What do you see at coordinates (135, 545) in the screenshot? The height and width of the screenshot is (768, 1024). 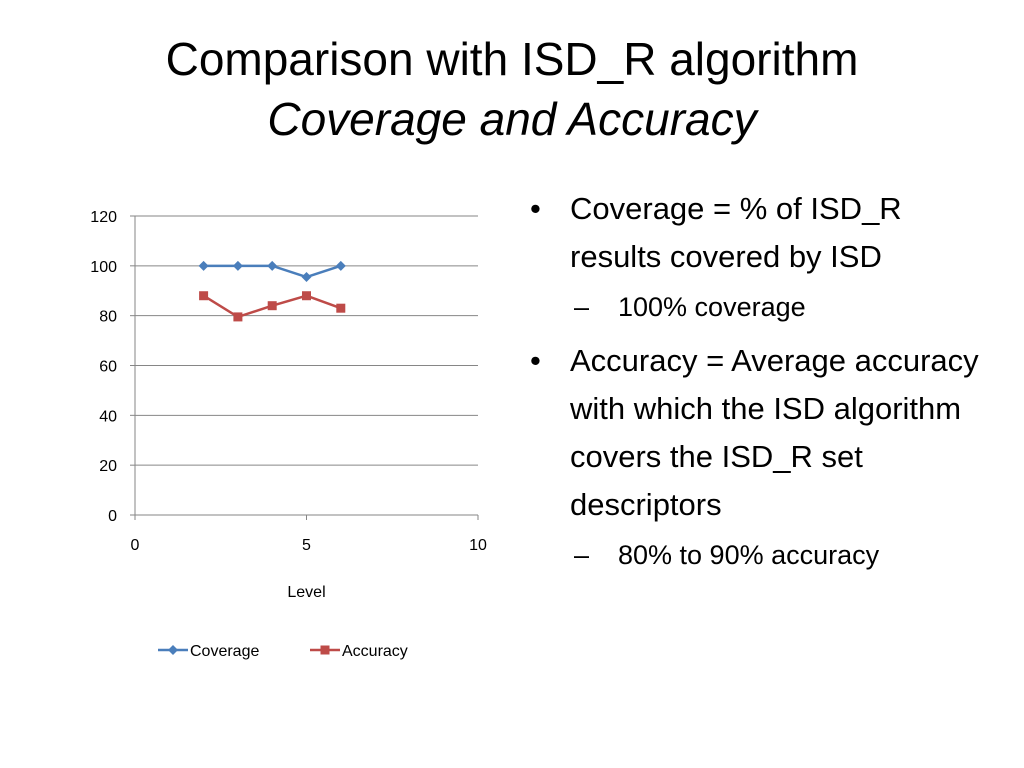 I see `x-tick-label: 0` at bounding box center [135, 545].